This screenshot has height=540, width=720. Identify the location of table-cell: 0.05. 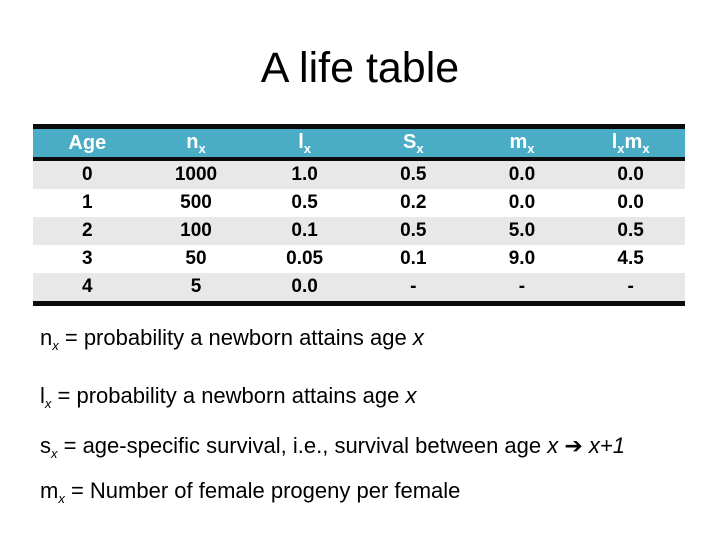
(305, 258).